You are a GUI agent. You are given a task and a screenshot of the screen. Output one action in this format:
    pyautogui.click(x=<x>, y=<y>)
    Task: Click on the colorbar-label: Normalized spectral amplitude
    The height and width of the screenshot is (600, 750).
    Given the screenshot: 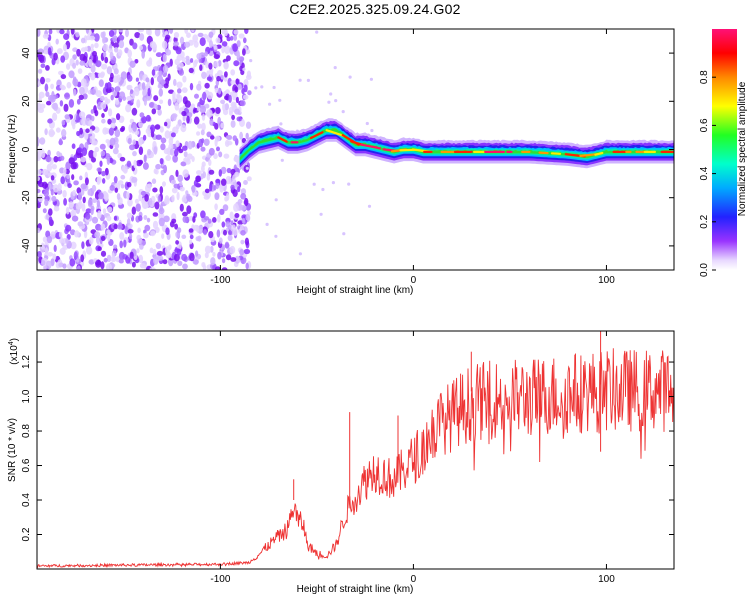 What is the action you would take?
    pyautogui.click(x=742, y=148)
    